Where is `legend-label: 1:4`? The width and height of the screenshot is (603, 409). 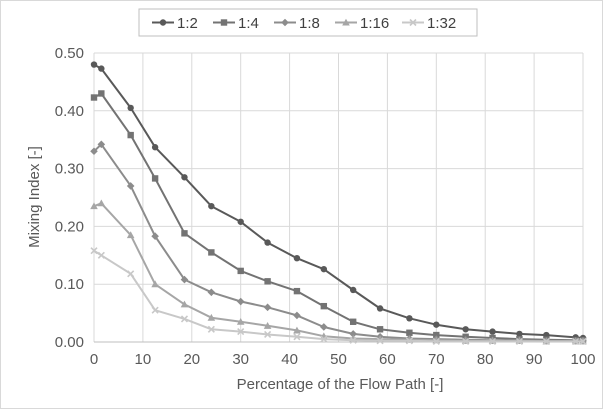
legend-label: 1:4 is located at coordinates (248, 23).